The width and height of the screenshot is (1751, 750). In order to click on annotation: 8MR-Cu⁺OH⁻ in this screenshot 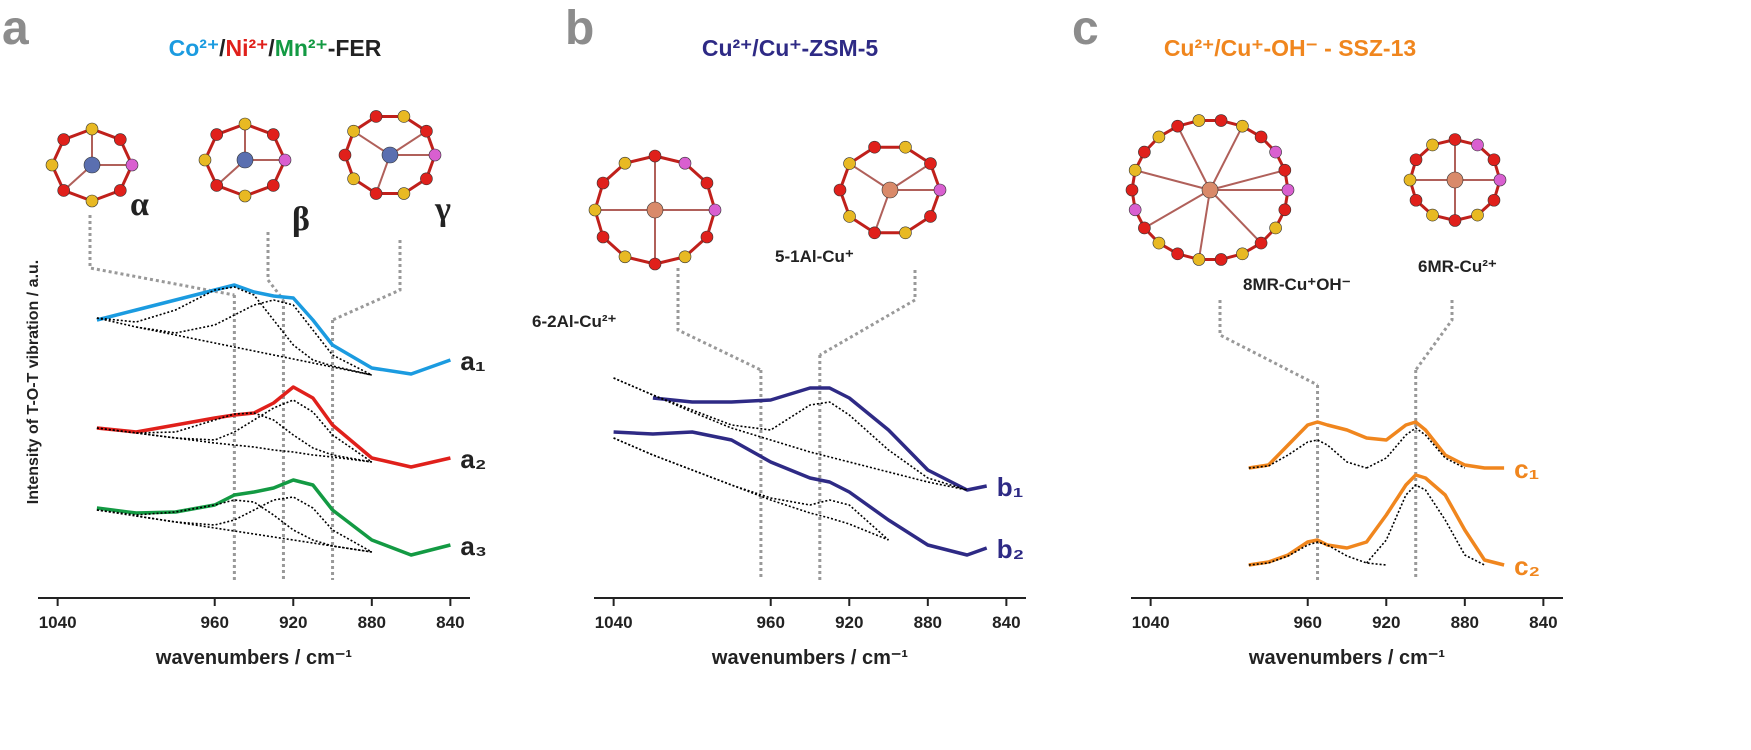, I will do `click(1297, 284)`.